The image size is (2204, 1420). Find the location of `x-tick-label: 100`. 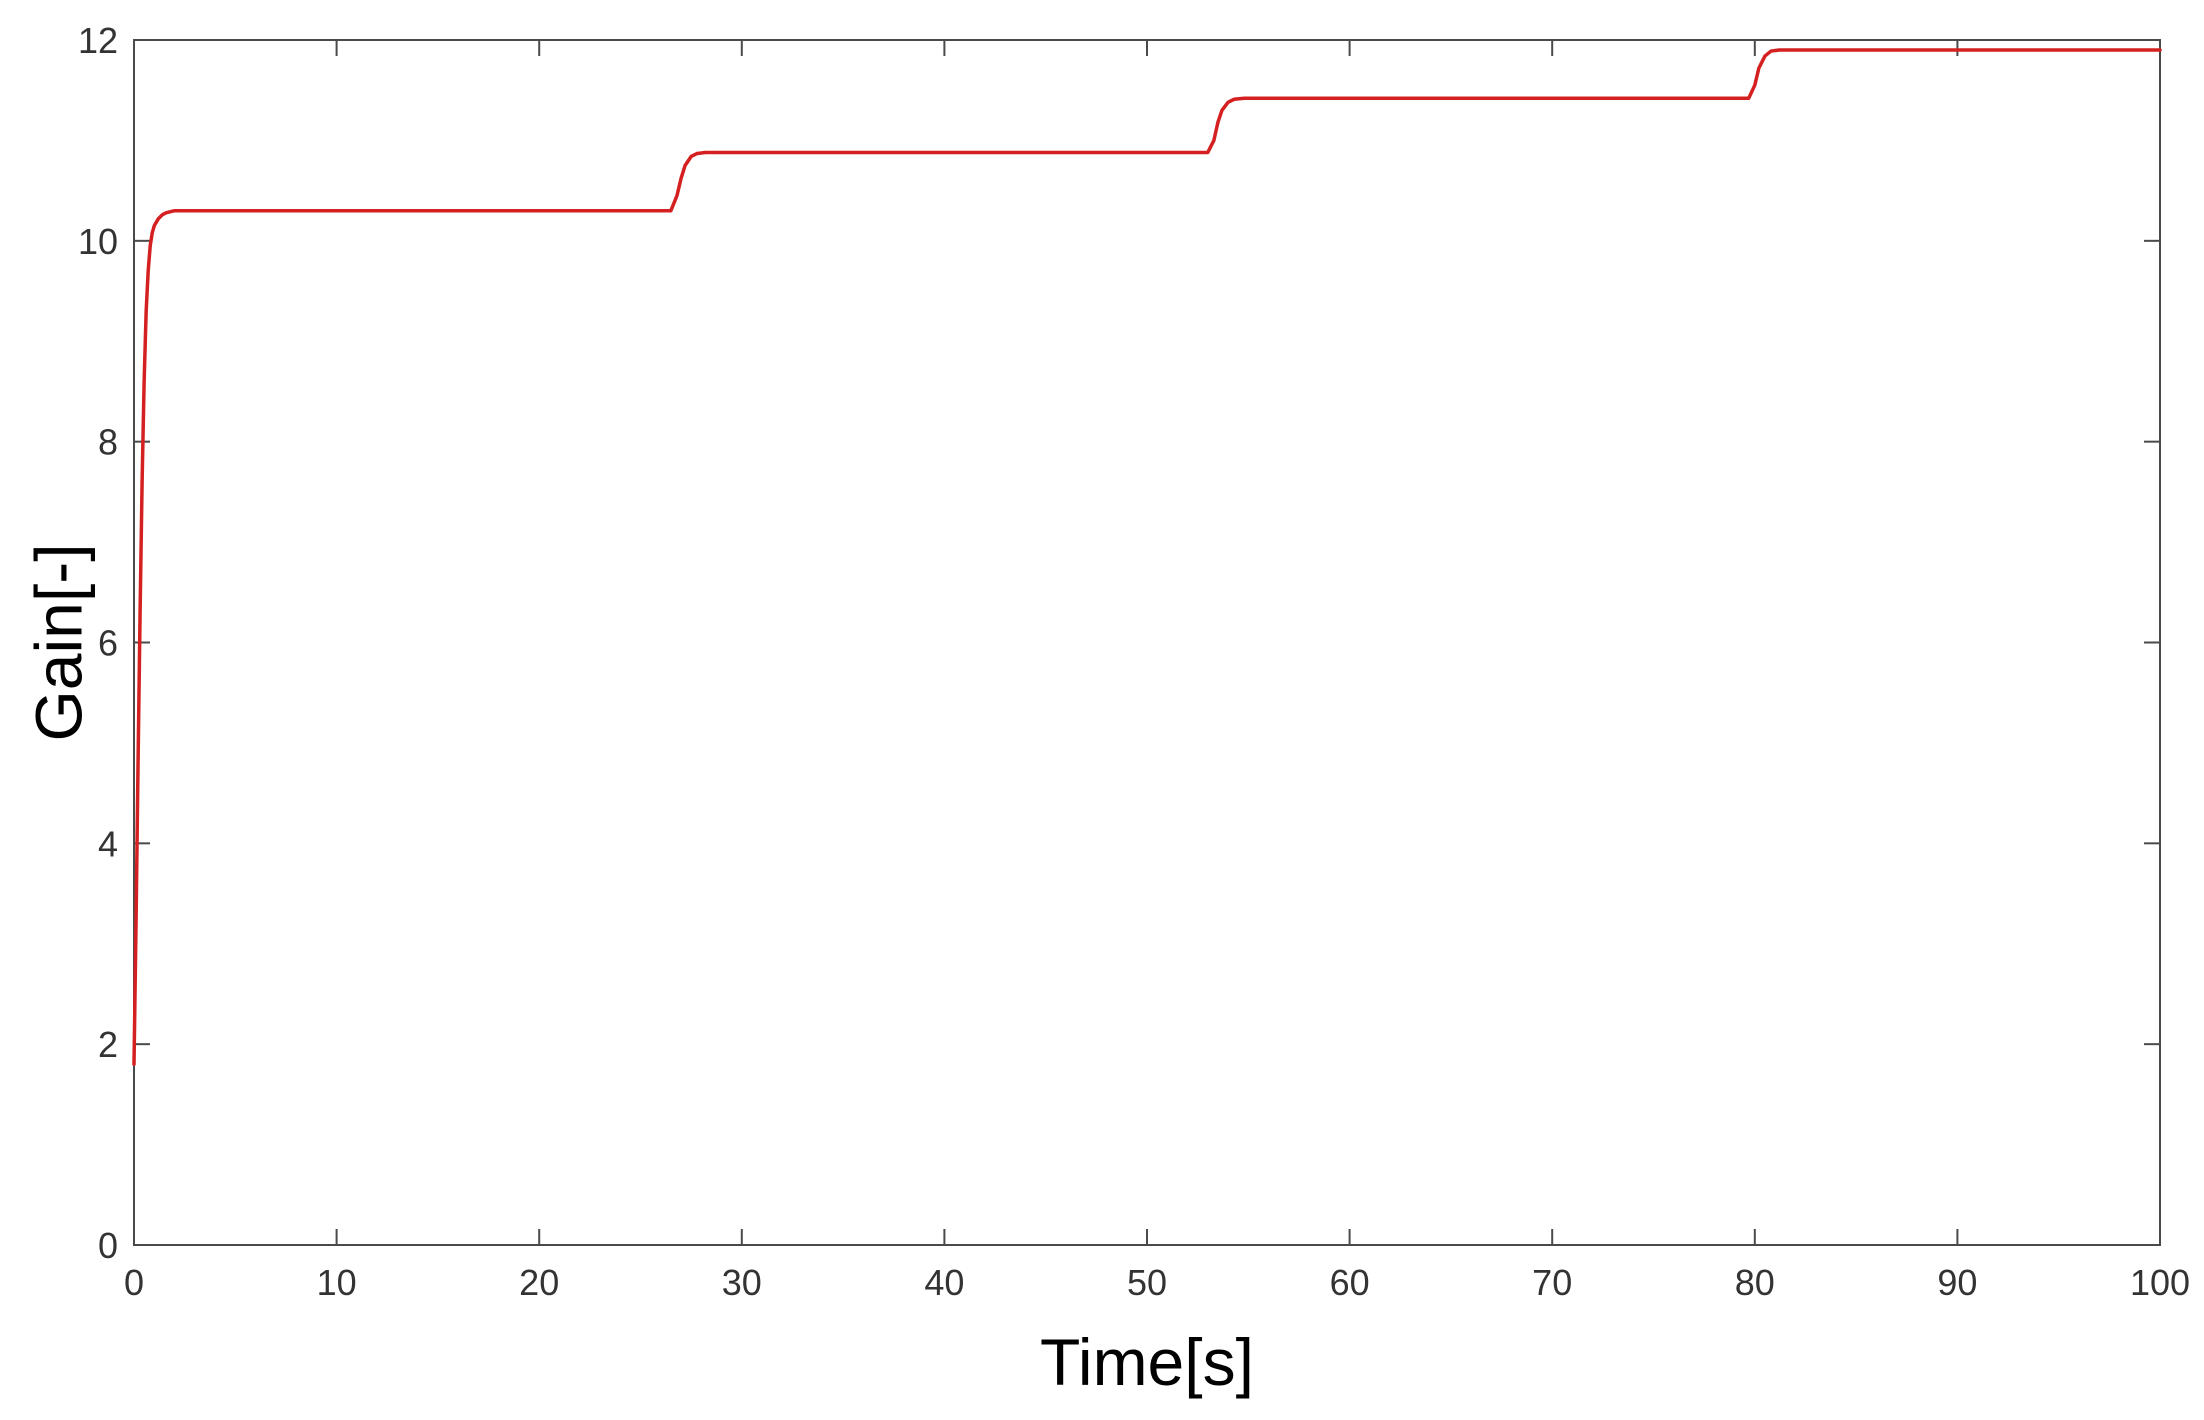

x-tick-label: 100 is located at coordinates (2160, 1282).